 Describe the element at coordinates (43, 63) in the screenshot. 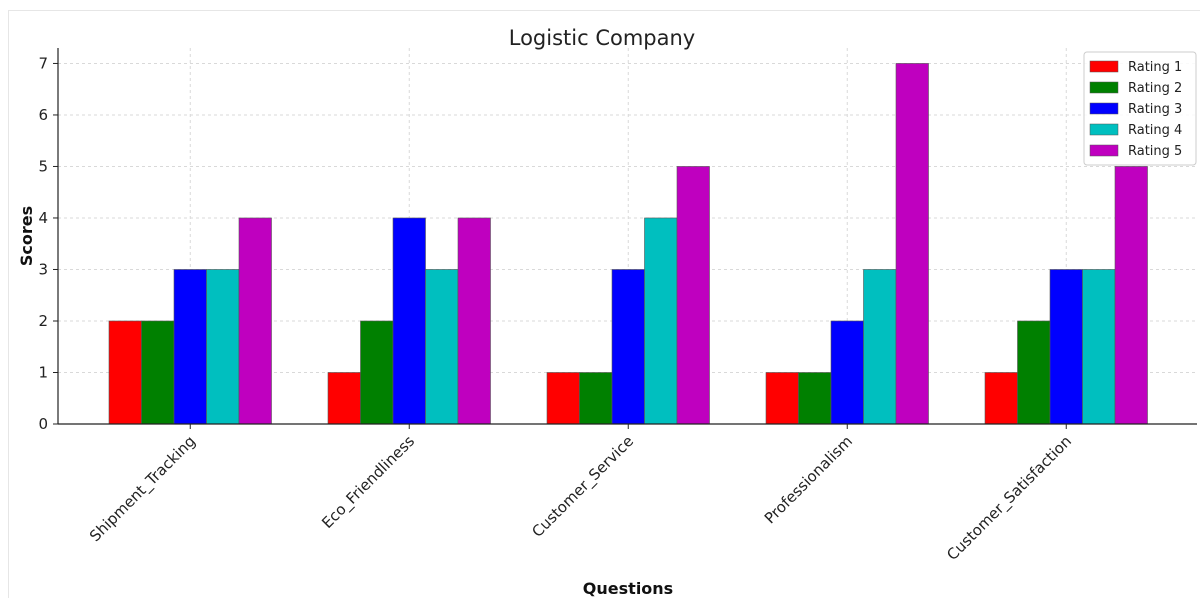

I see `y-tick-label: 7` at that location.